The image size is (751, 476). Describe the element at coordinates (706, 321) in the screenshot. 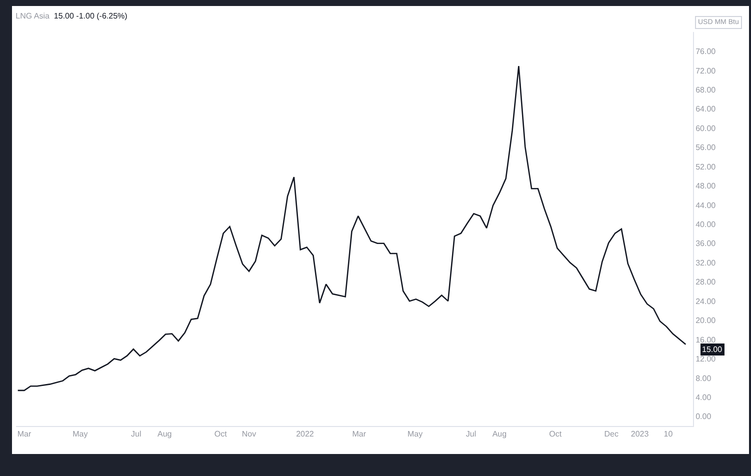

I see `y-tick-label: 20.00` at that location.